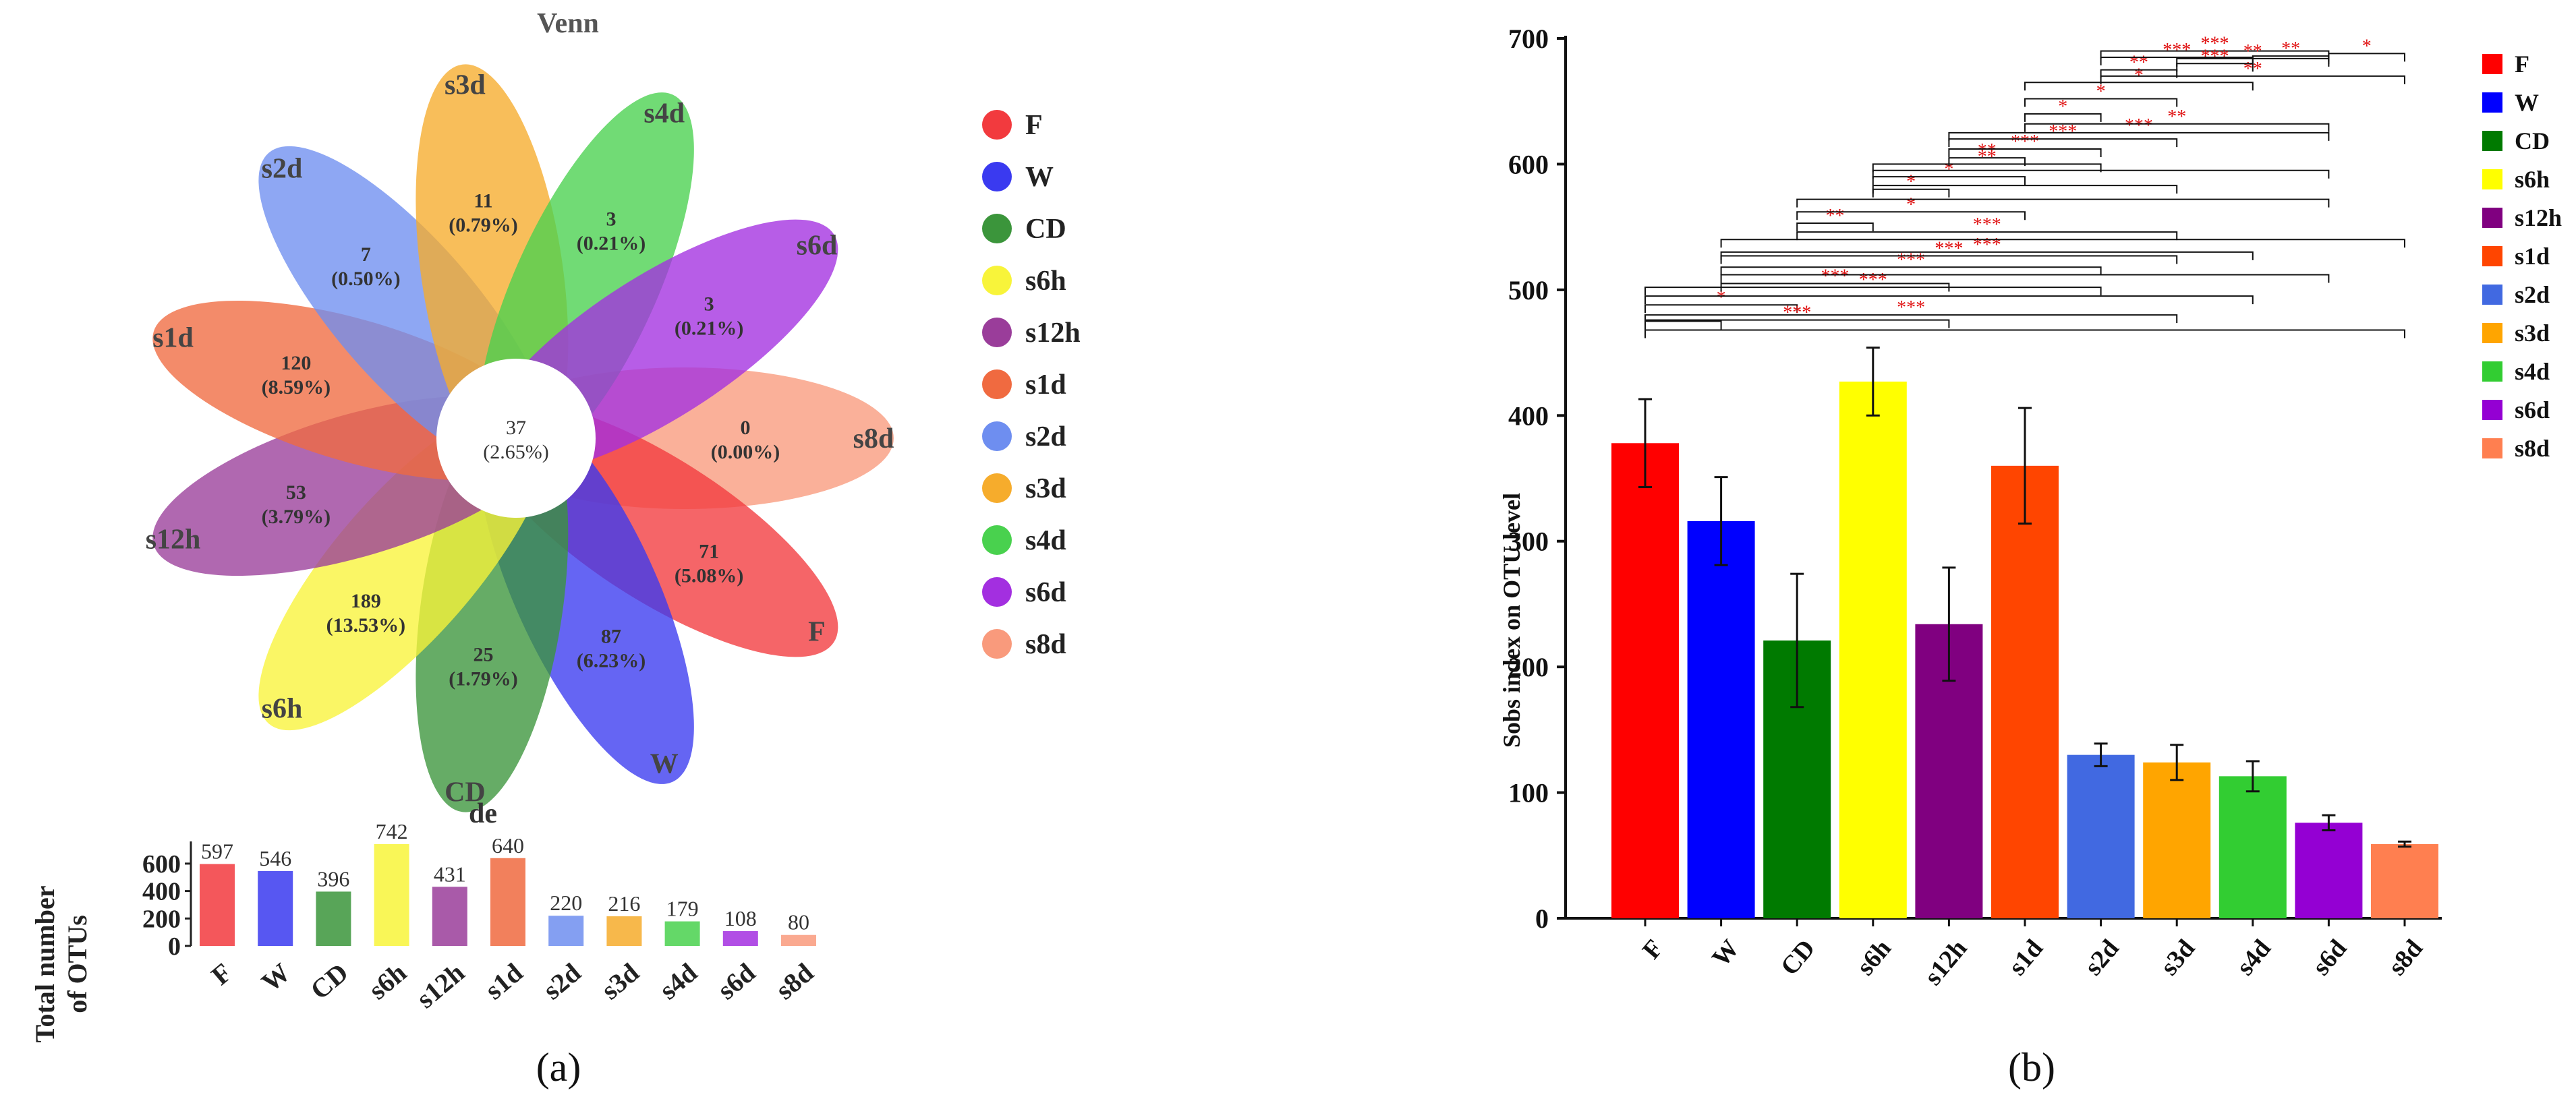 This screenshot has height=1101, width=2576. Describe the element at coordinates (2404, 881) in the screenshot. I see `sobs-bar-s8d` at that location.